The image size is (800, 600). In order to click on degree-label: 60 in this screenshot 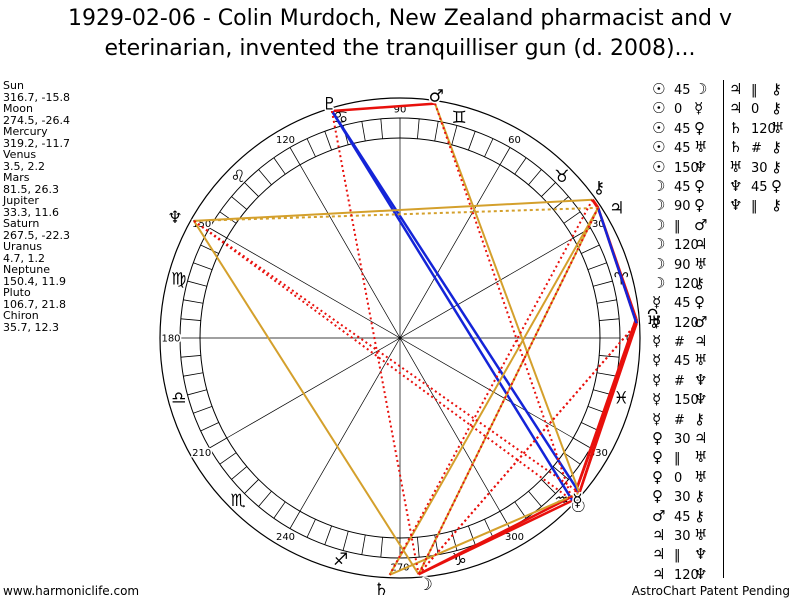, I will do `click(514, 140)`.